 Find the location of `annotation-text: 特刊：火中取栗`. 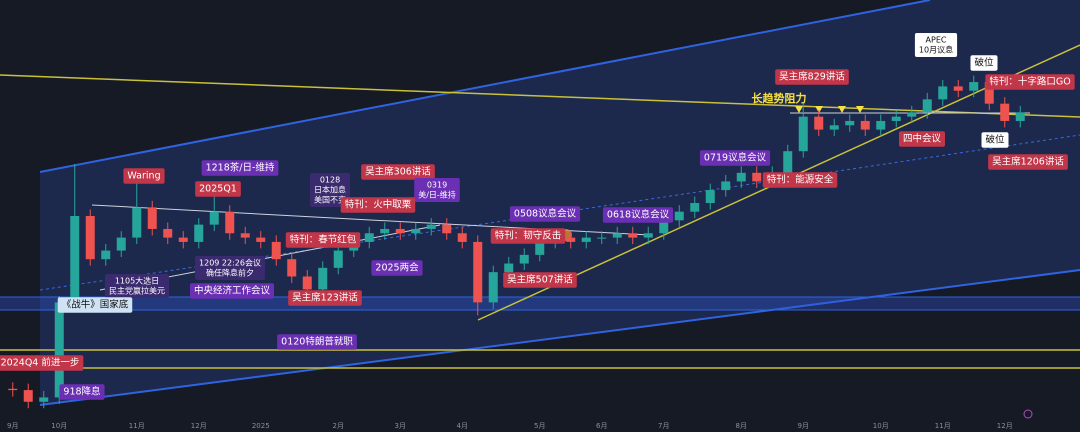

annotation-text: 特刊：火中取栗 is located at coordinates (378, 205).